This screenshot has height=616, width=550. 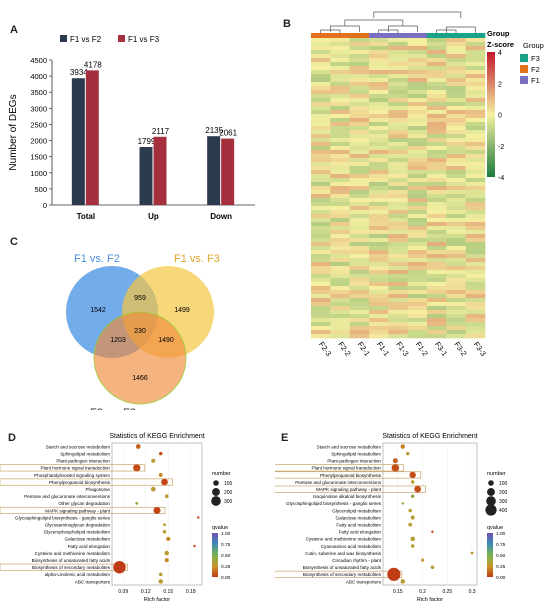 I want to click on size-legend-dot, so click(x=216, y=501).